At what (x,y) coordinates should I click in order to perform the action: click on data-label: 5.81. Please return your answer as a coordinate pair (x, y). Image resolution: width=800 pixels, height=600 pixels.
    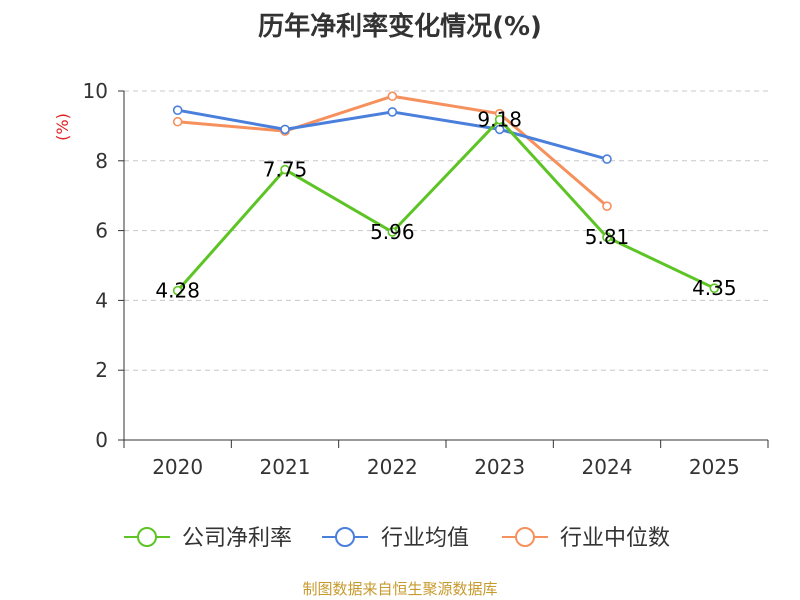
    Looking at the image, I should click on (607, 237).